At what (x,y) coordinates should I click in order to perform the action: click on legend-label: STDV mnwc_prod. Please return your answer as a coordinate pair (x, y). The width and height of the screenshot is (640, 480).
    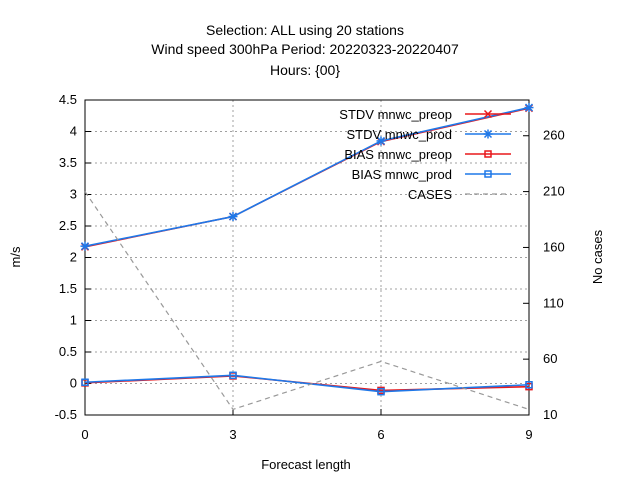
    Looking at the image, I should click on (399, 134).